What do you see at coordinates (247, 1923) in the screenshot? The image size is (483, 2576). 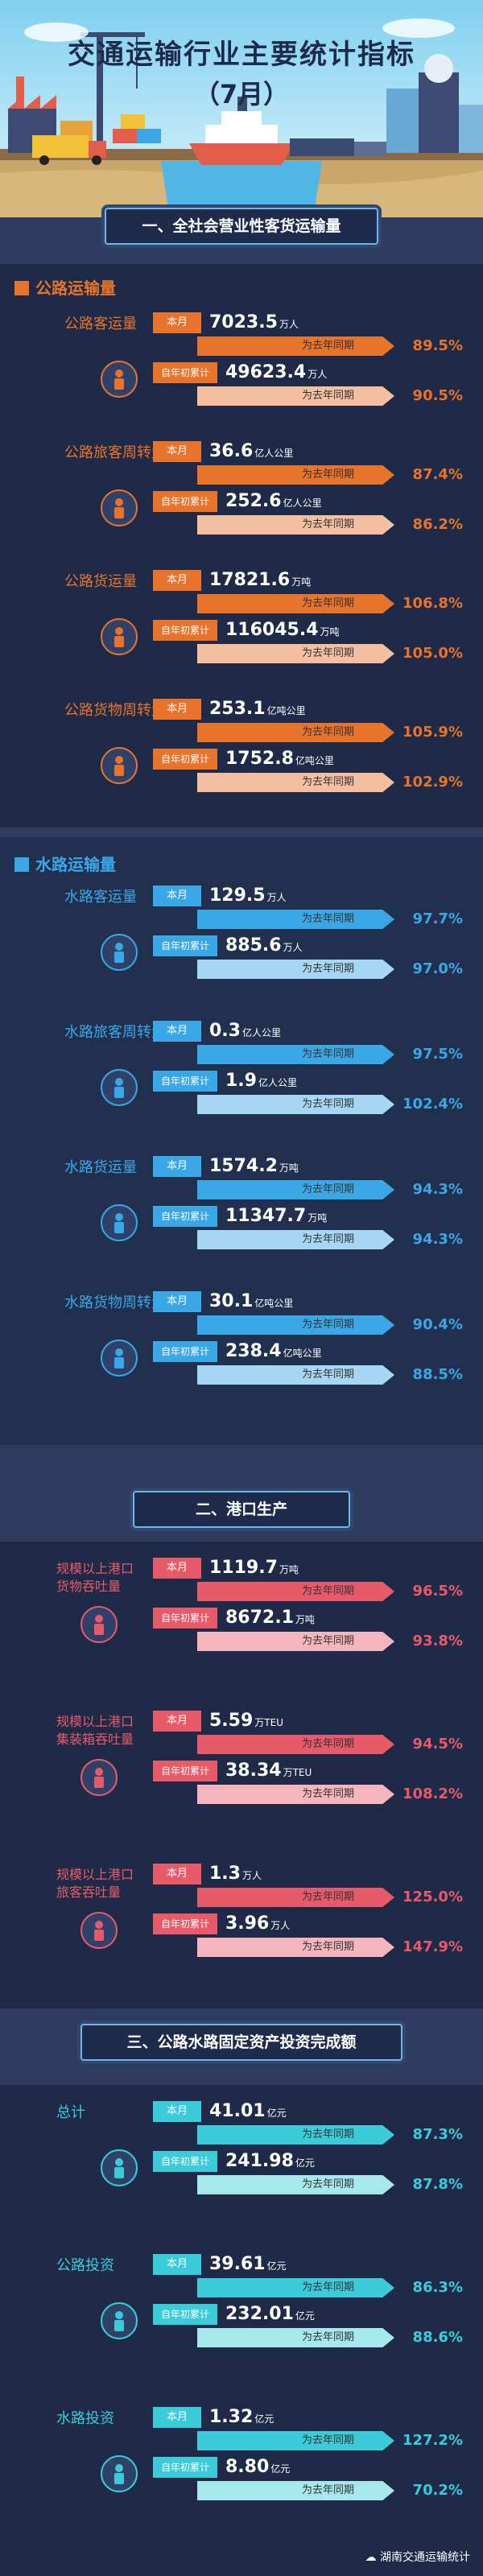 I see `ytd-value-number: 3.96` at bounding box center [247, 1923].